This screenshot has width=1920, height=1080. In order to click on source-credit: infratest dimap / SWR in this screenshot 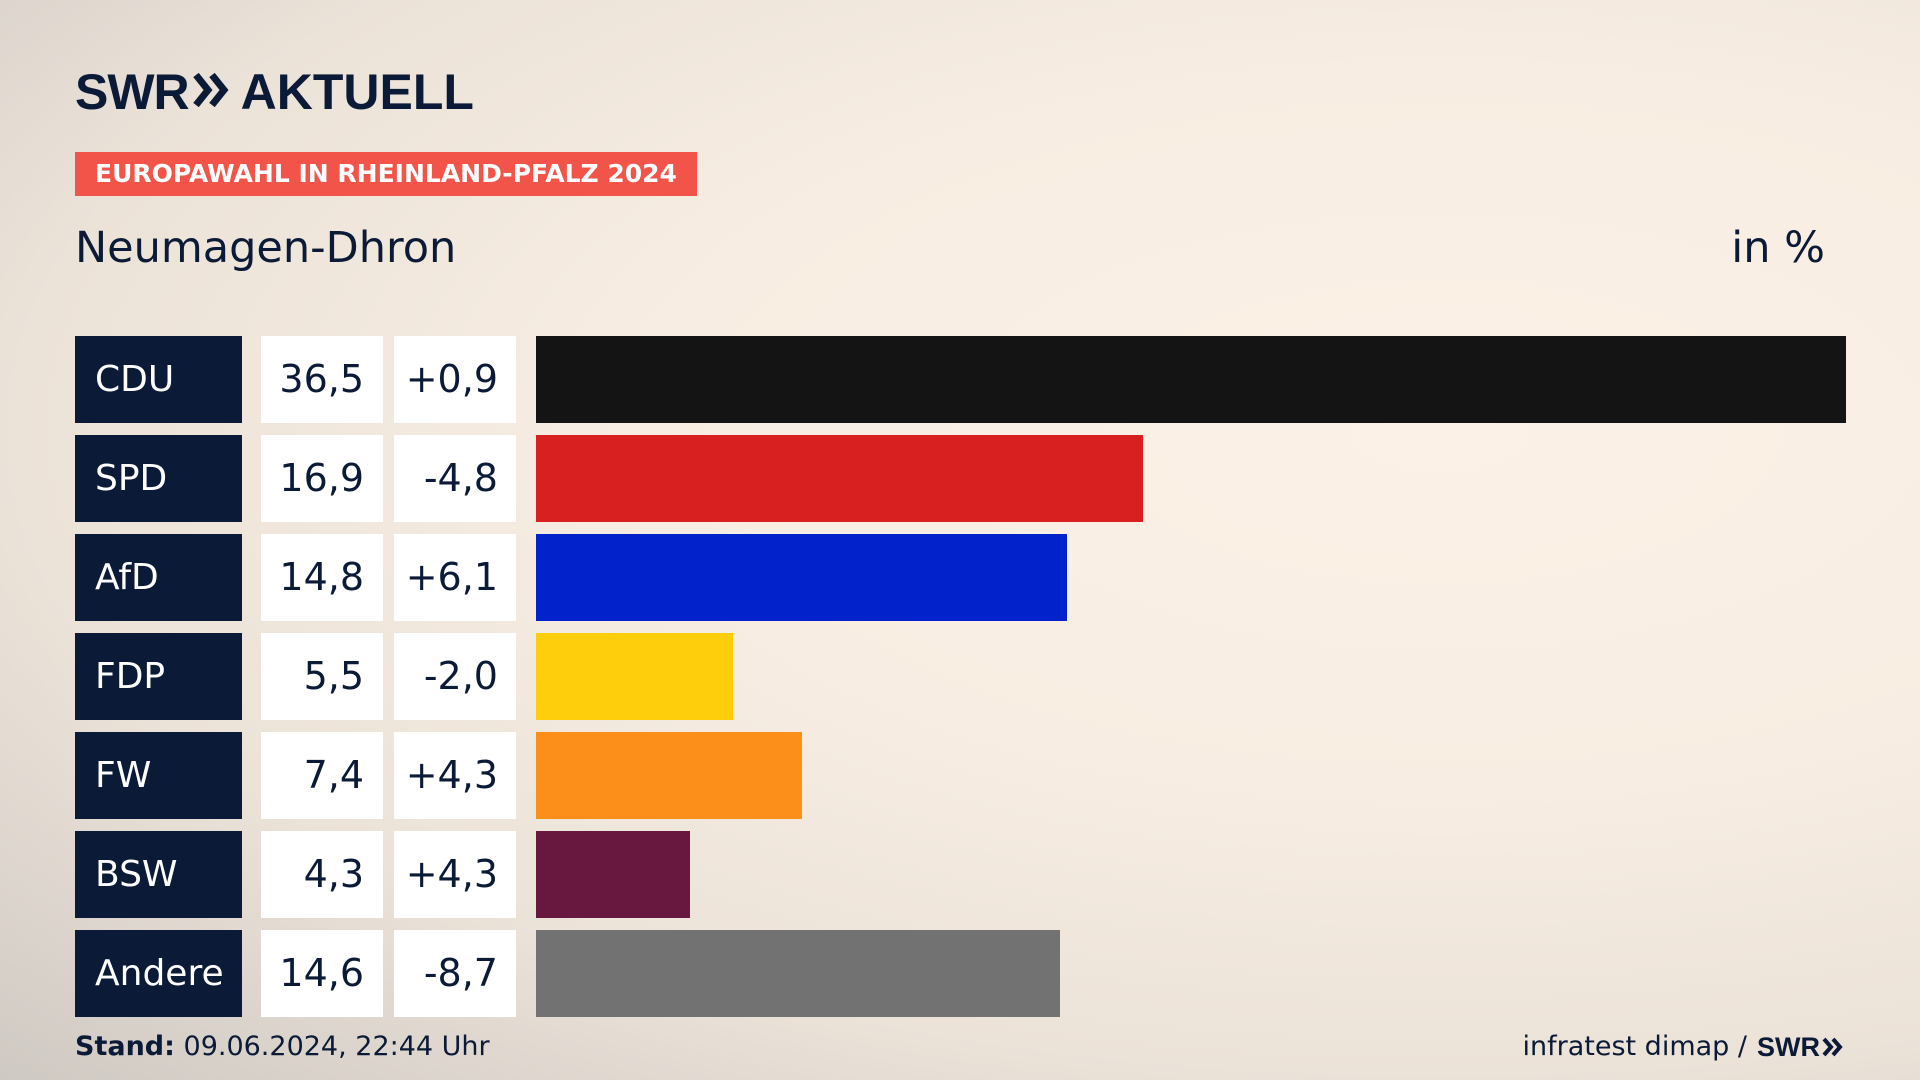, I will do `click(1683, 1047)`.